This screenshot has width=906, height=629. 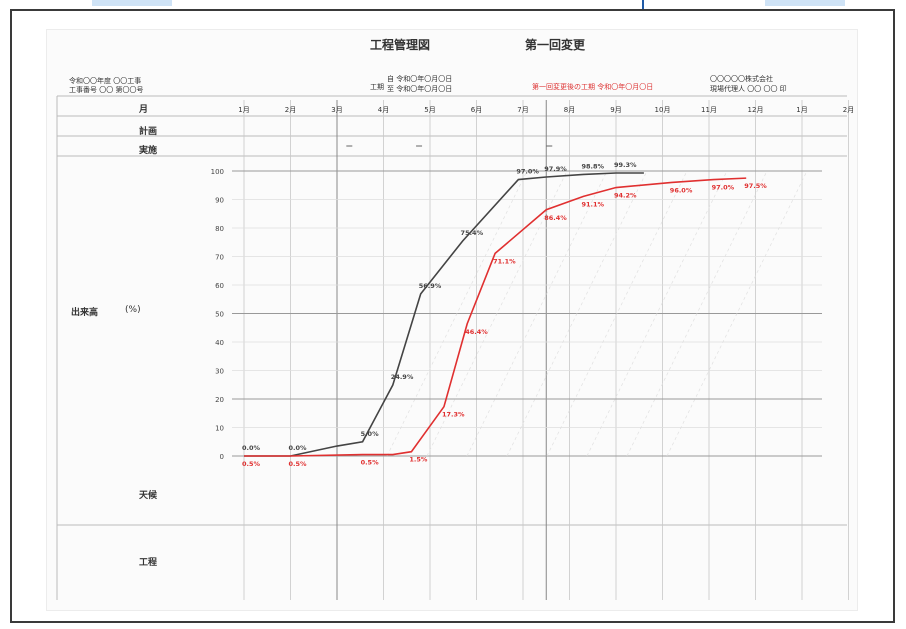 I want to click on doc-title: 工程管理図, so click(x=400, y=45).